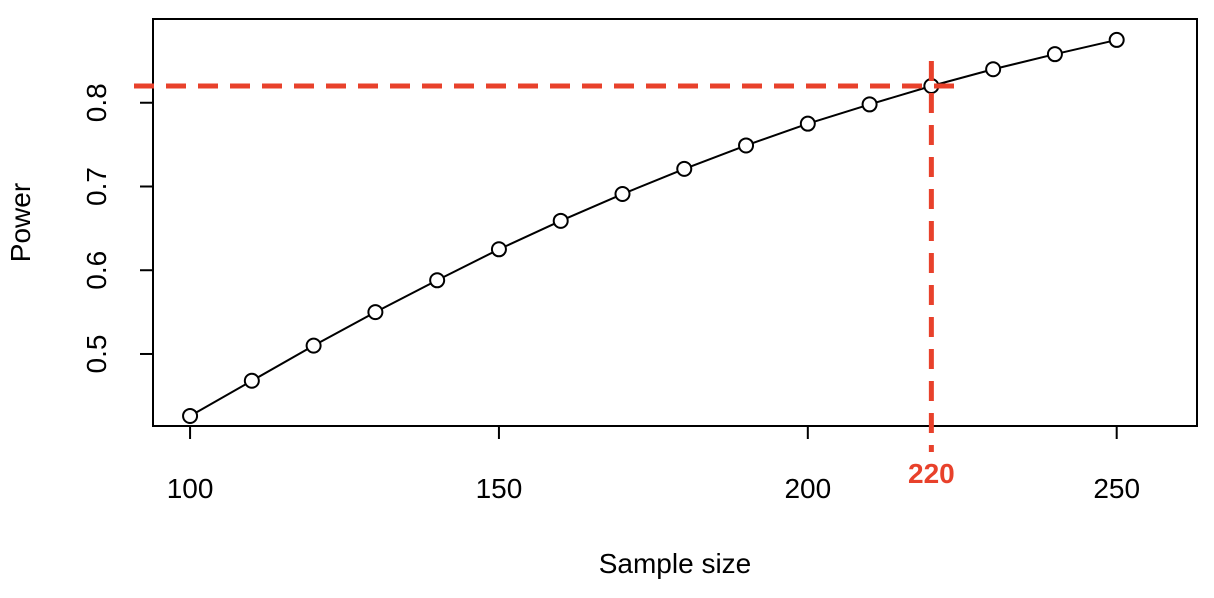  What do you see at coordinates (190, 488) in the screenshot?
I see `x-tick-label: 100` at bounding box center [190, 488].